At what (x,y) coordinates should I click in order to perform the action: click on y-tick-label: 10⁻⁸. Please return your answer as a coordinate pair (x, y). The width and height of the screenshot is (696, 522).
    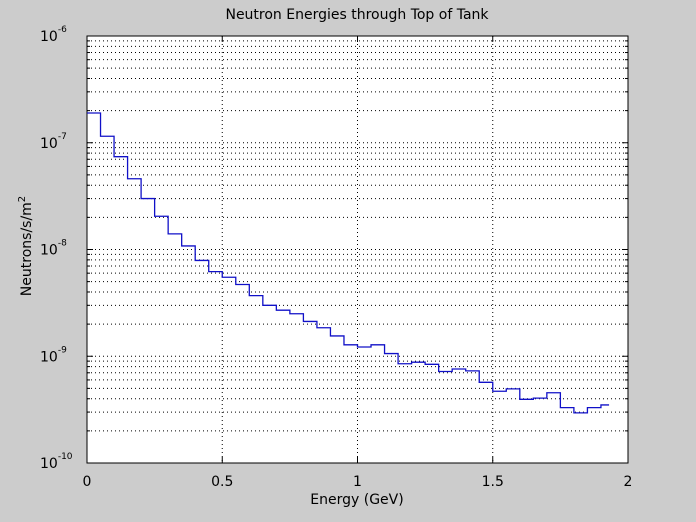
    Looking at the image, I should click on (53, 249).